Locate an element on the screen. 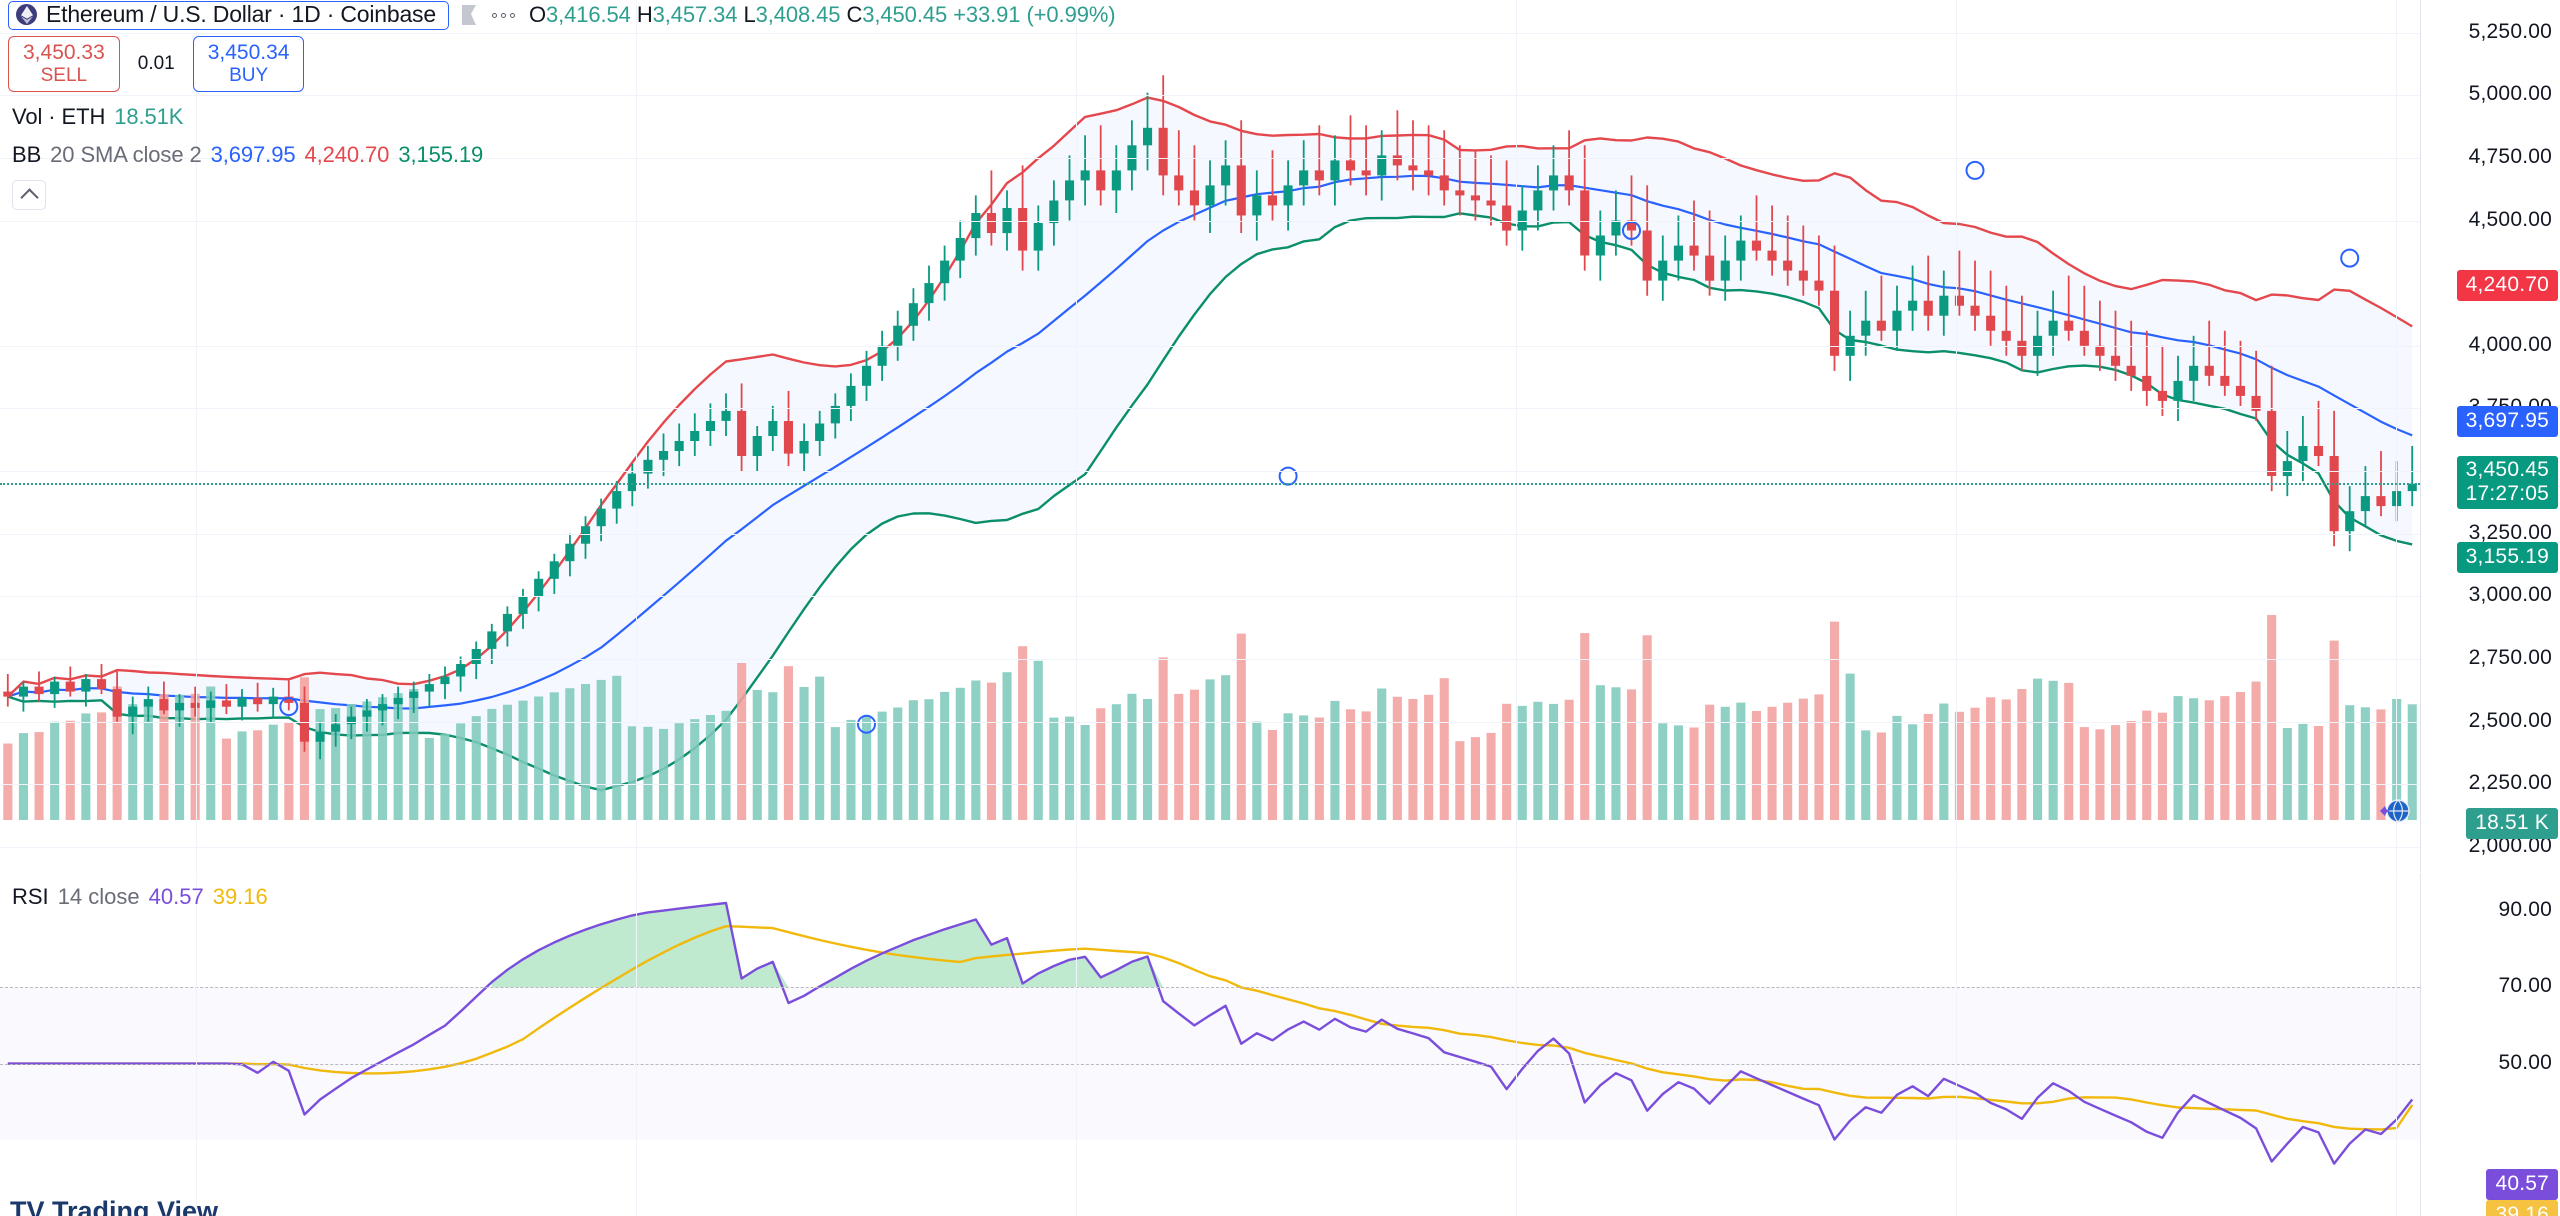 The height and width of the screenshot is (1216, 2560). volume-indicator-legend: Vol · ETH 18.51K is located at coordinates (730, 117).